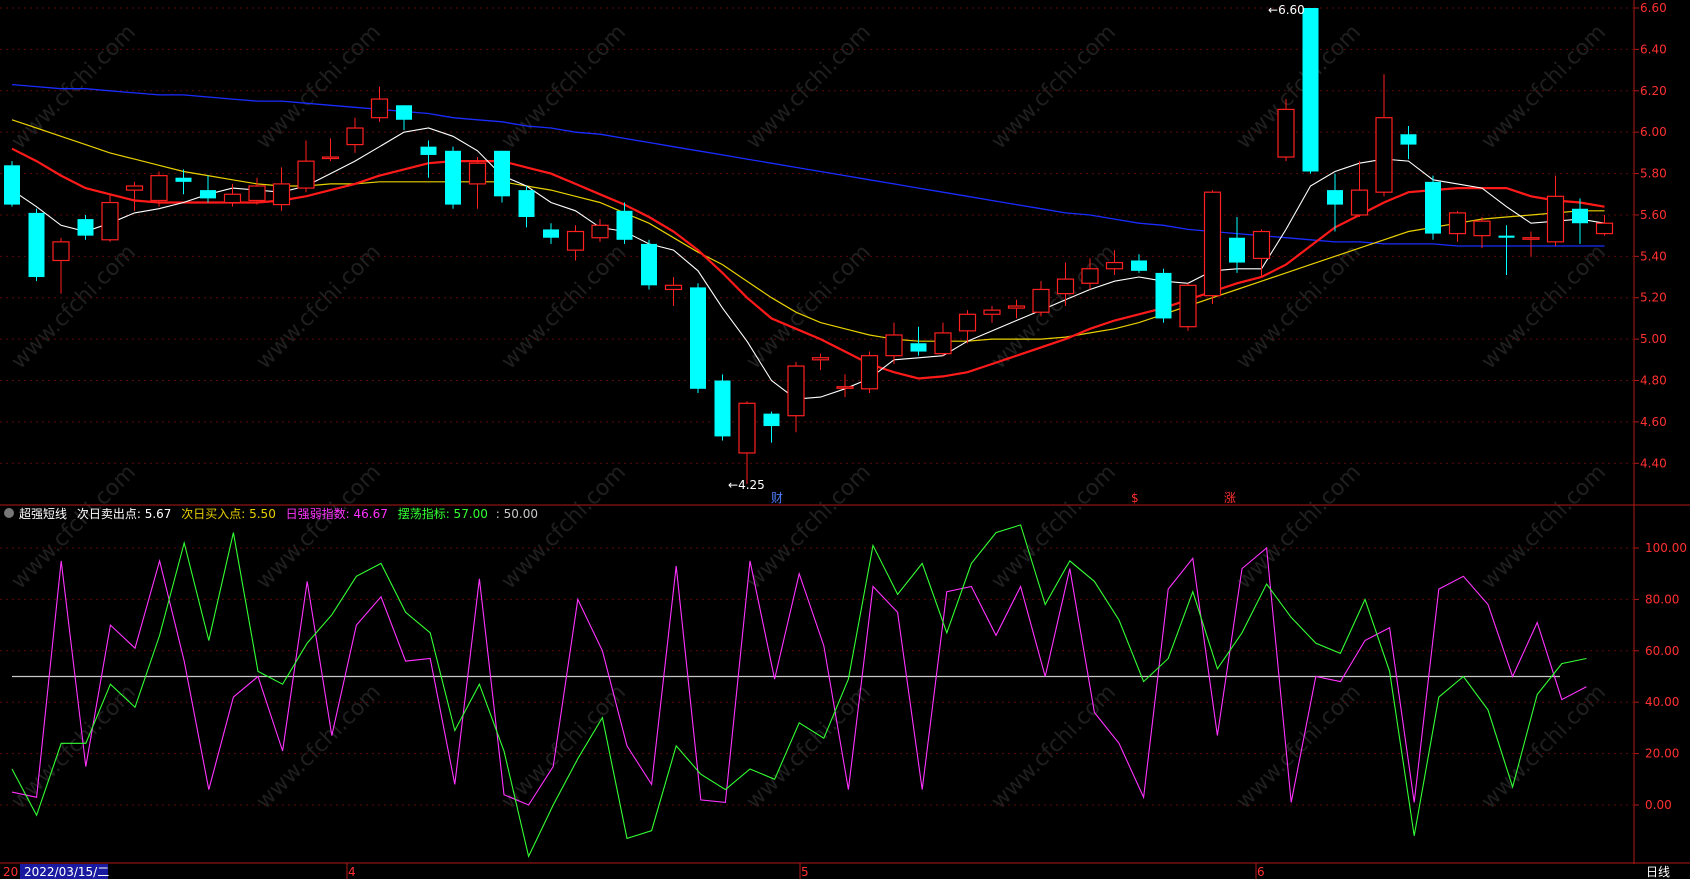  I want to click on period-selector: 日线, so click(1658, 872).